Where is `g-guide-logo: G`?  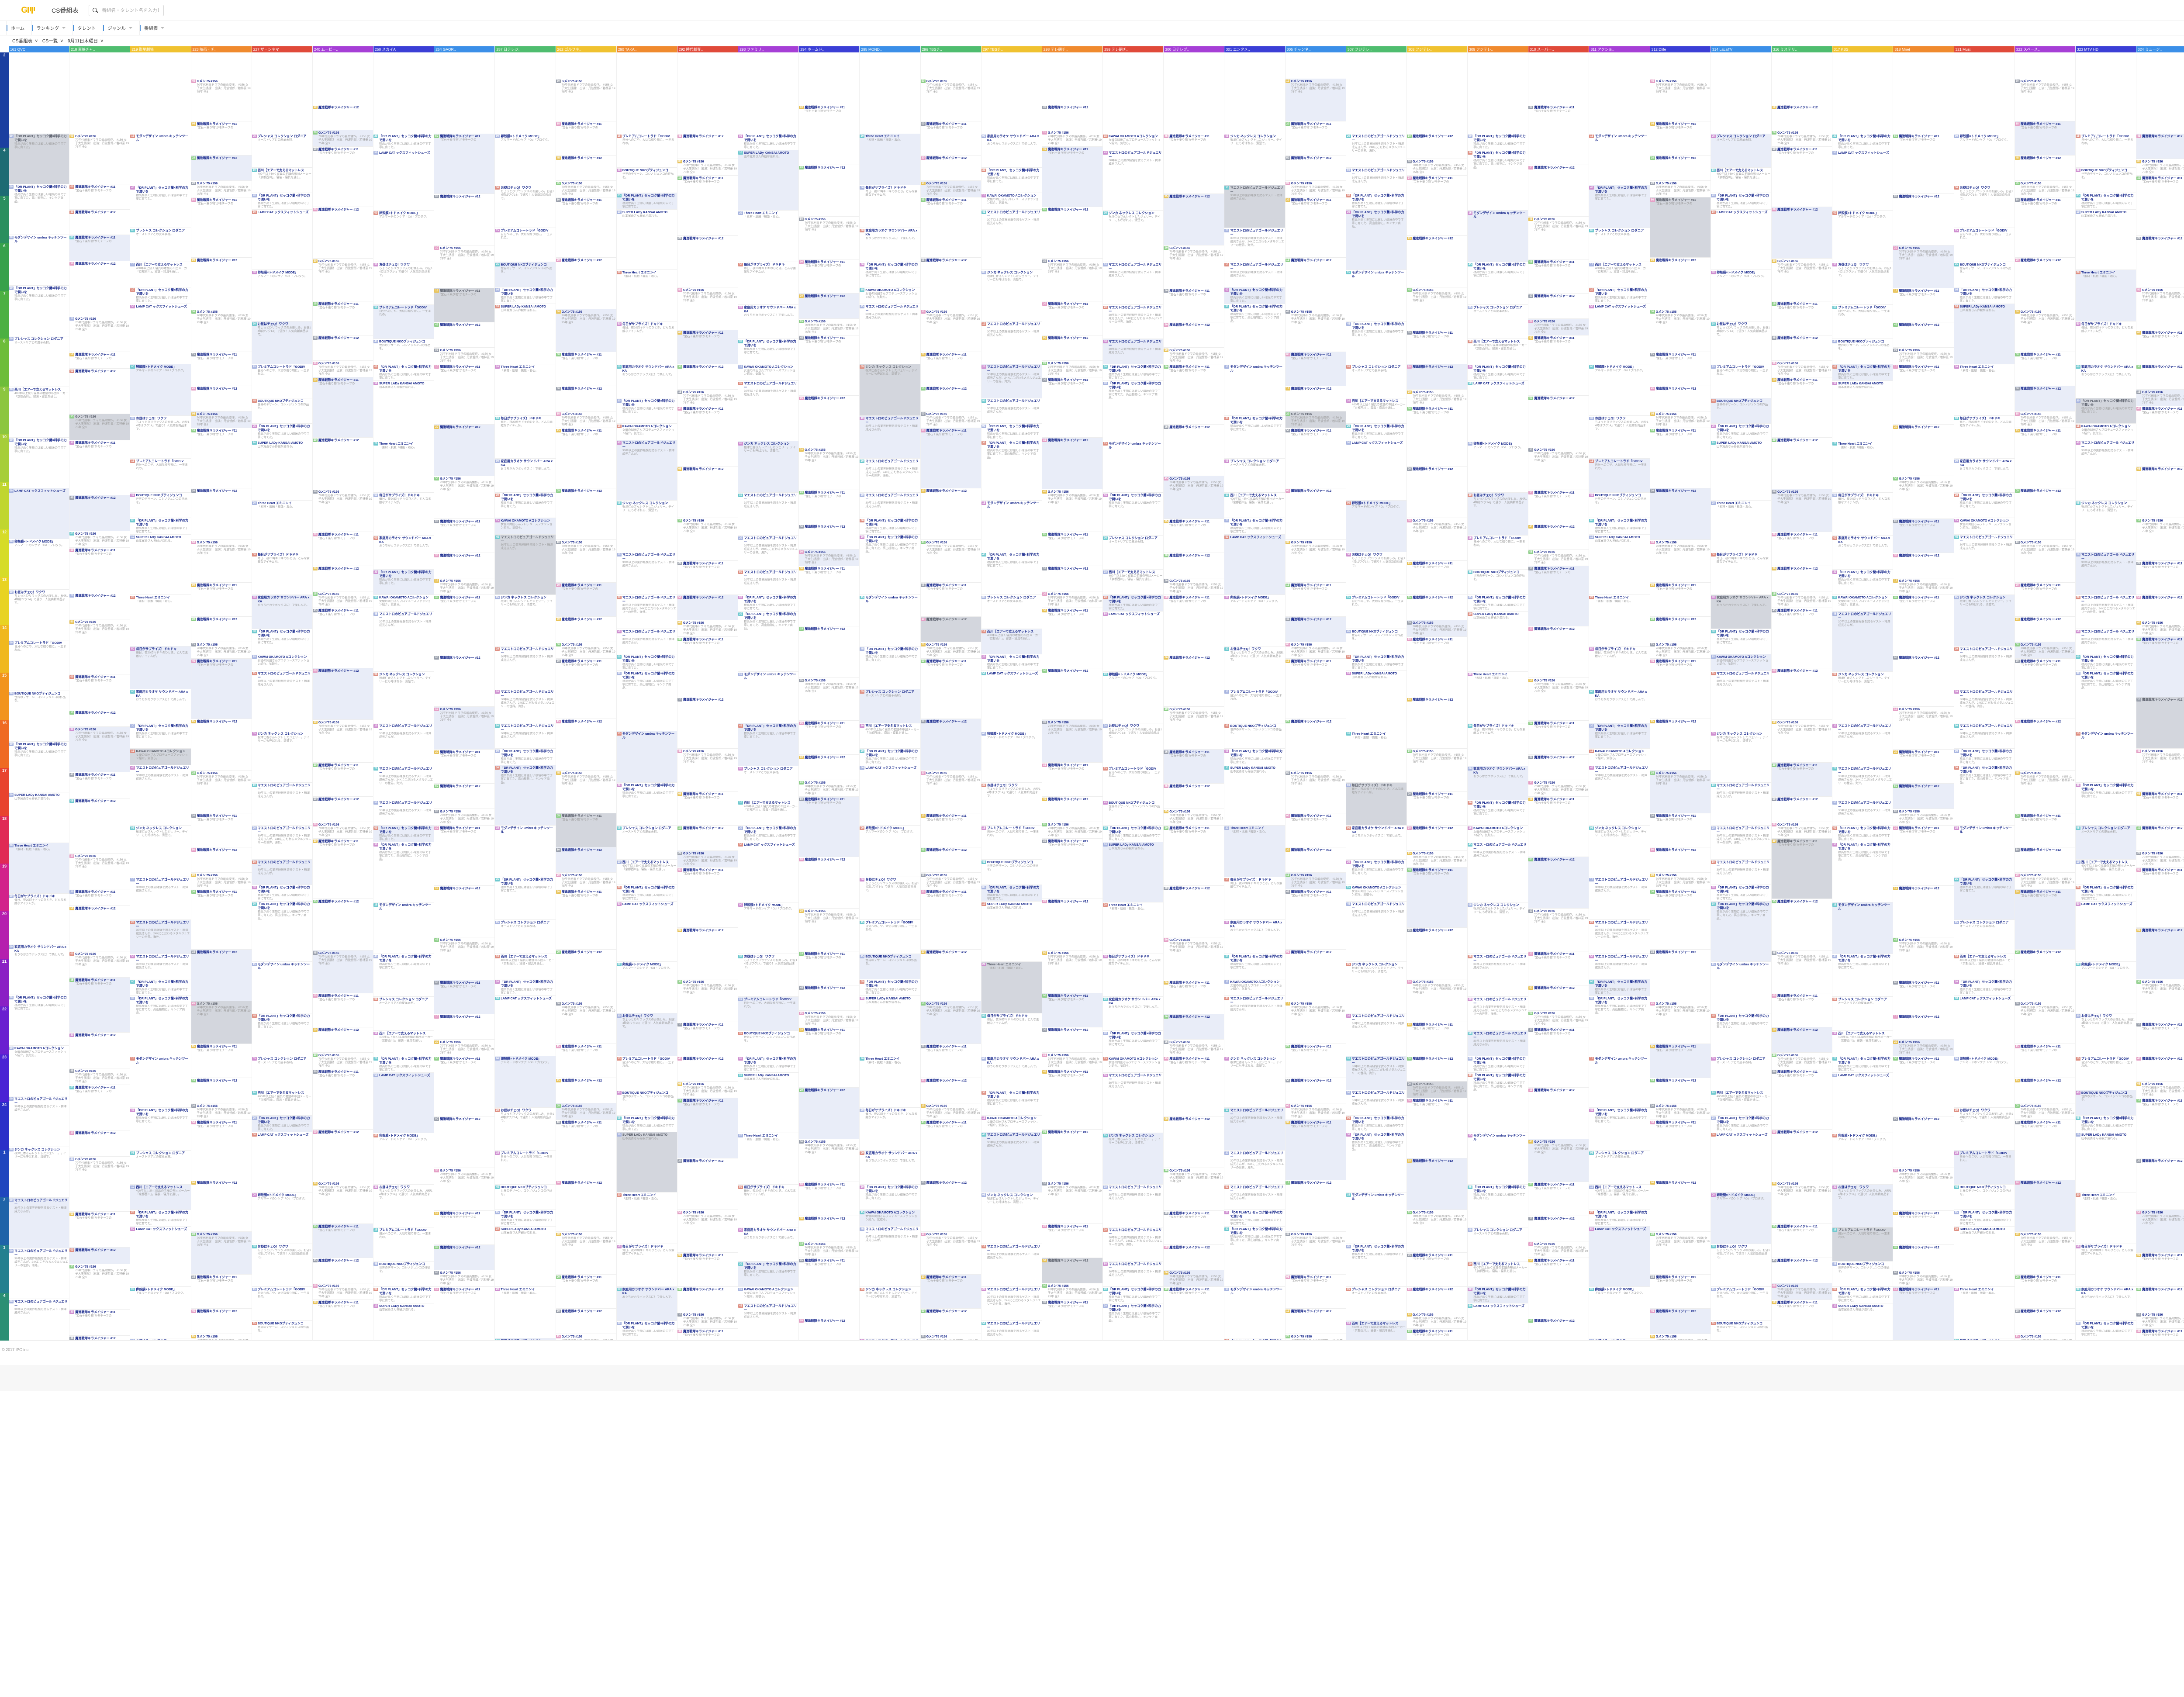 g-guide-logo: G is located at coordinates (28, 10).